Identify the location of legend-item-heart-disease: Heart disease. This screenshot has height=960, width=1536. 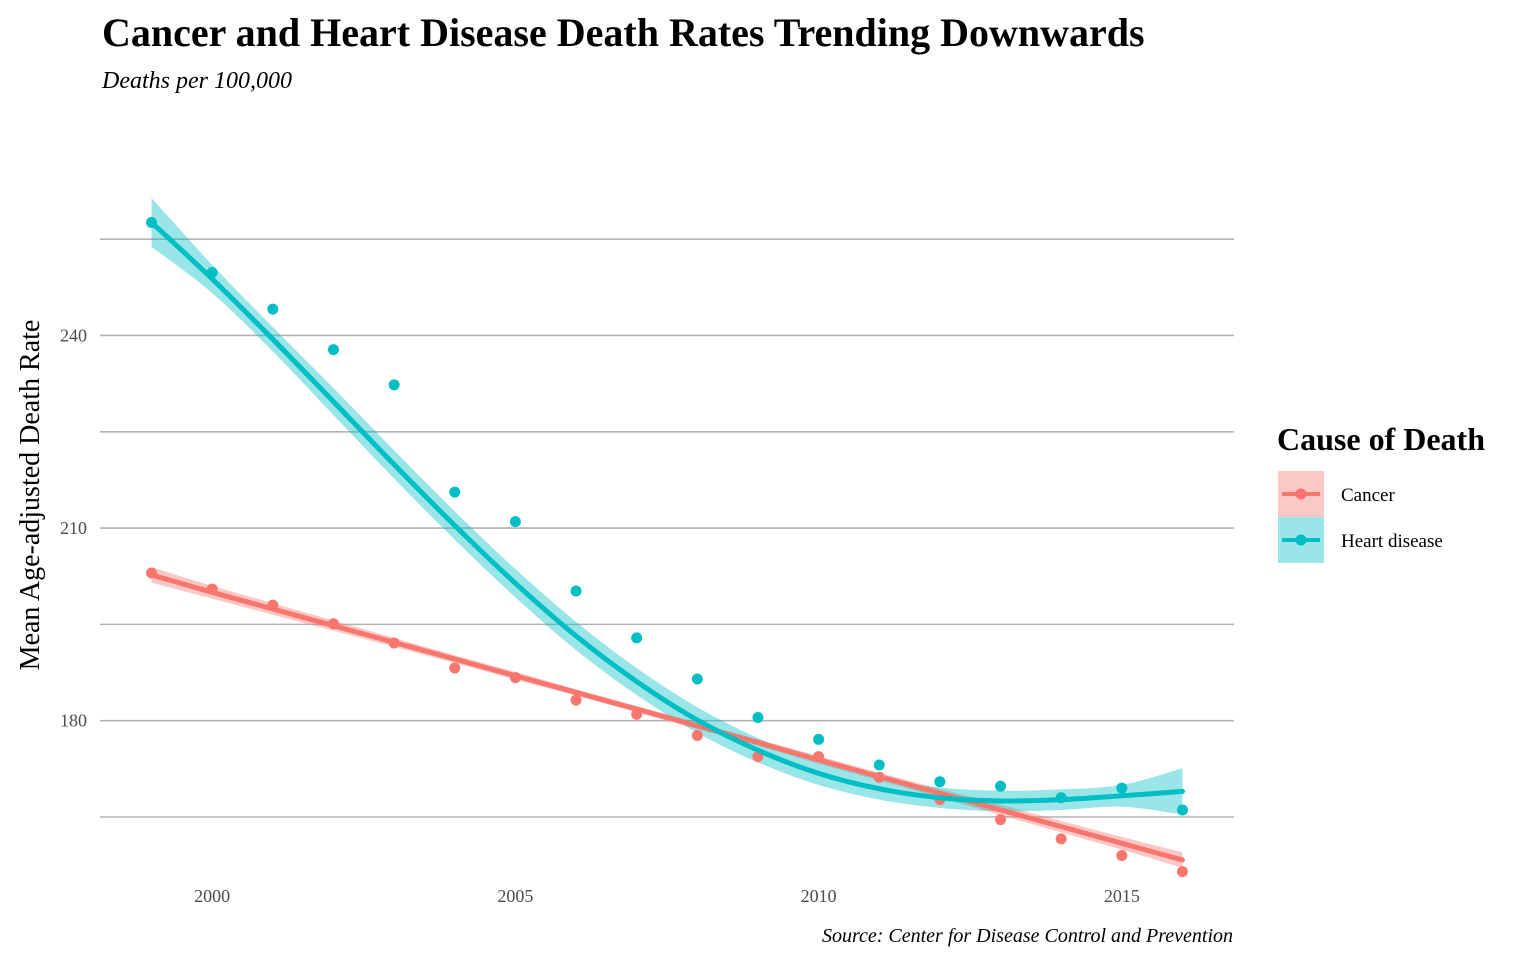
(1360, 540).